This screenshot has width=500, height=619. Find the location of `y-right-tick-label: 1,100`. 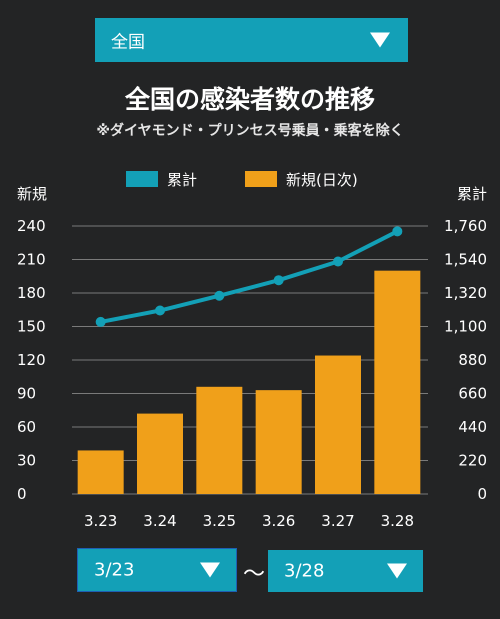

y-right-tick-label: 1,100 is located at coordinates (465, 327).